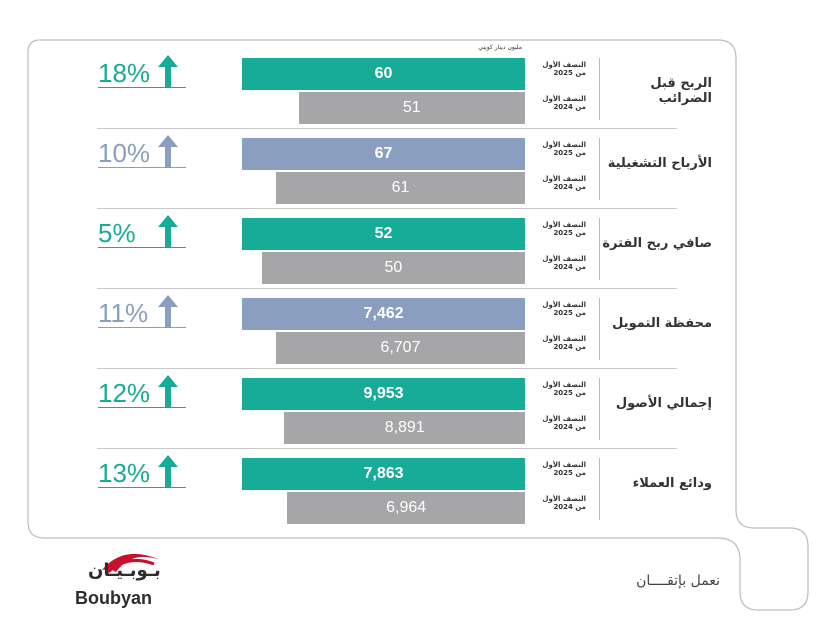 This screenshot has height=630, width=834. What do you see at coordinates (383, 314) in the screenshot?
I see `bar-current: 7,462` at bounding box center [383, 314].